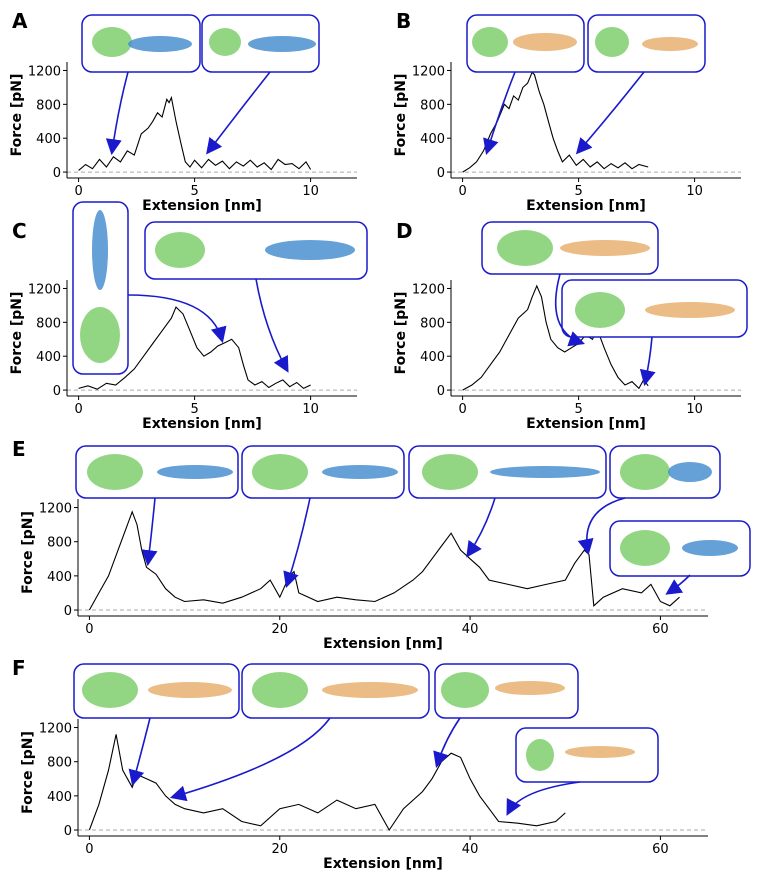 The height and width of the screenshot is (877, 758). Describe the element at coordinates (19, 668) in the screenshot. I see `panel-letter: F` at that location.